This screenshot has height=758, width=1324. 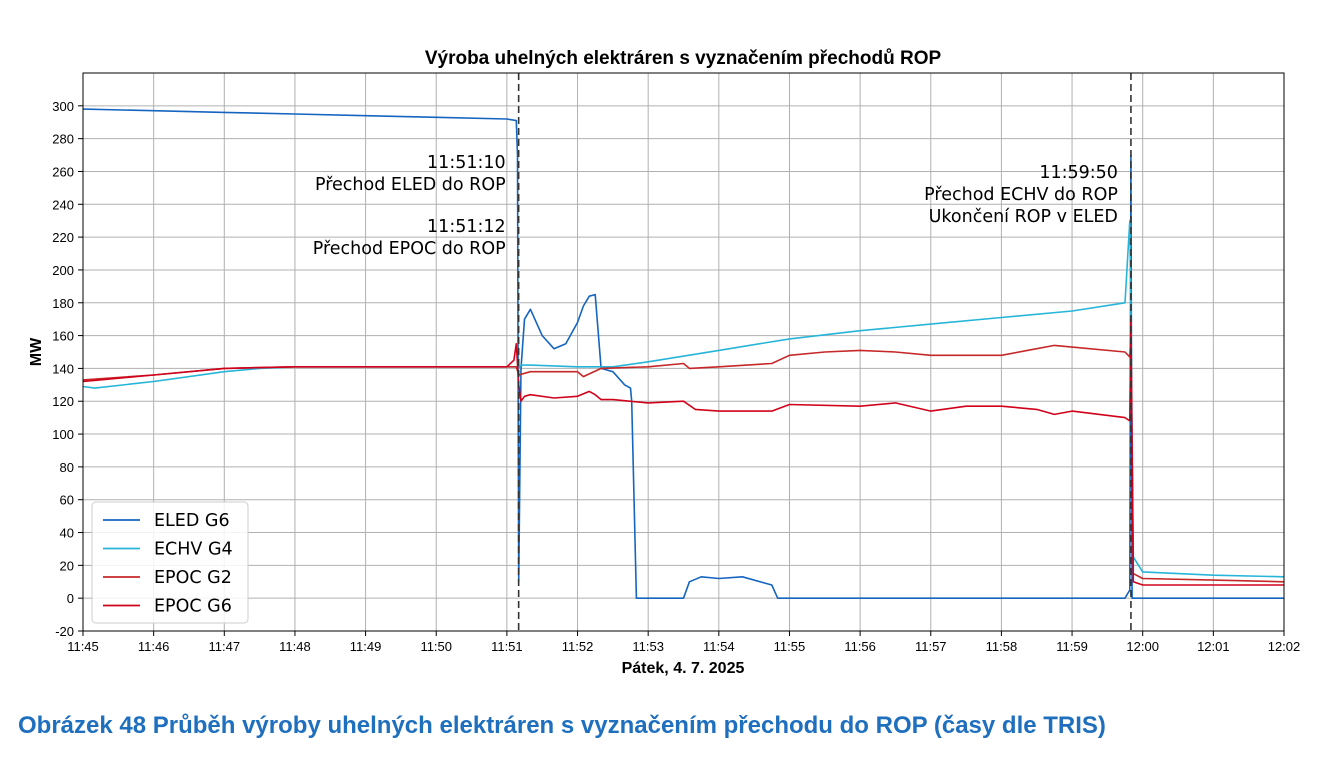 What do you see at coordinates (466, 163) in the screenshot?
I see `transition-annotation: 11:51:10` at bounding box center [466, 163].